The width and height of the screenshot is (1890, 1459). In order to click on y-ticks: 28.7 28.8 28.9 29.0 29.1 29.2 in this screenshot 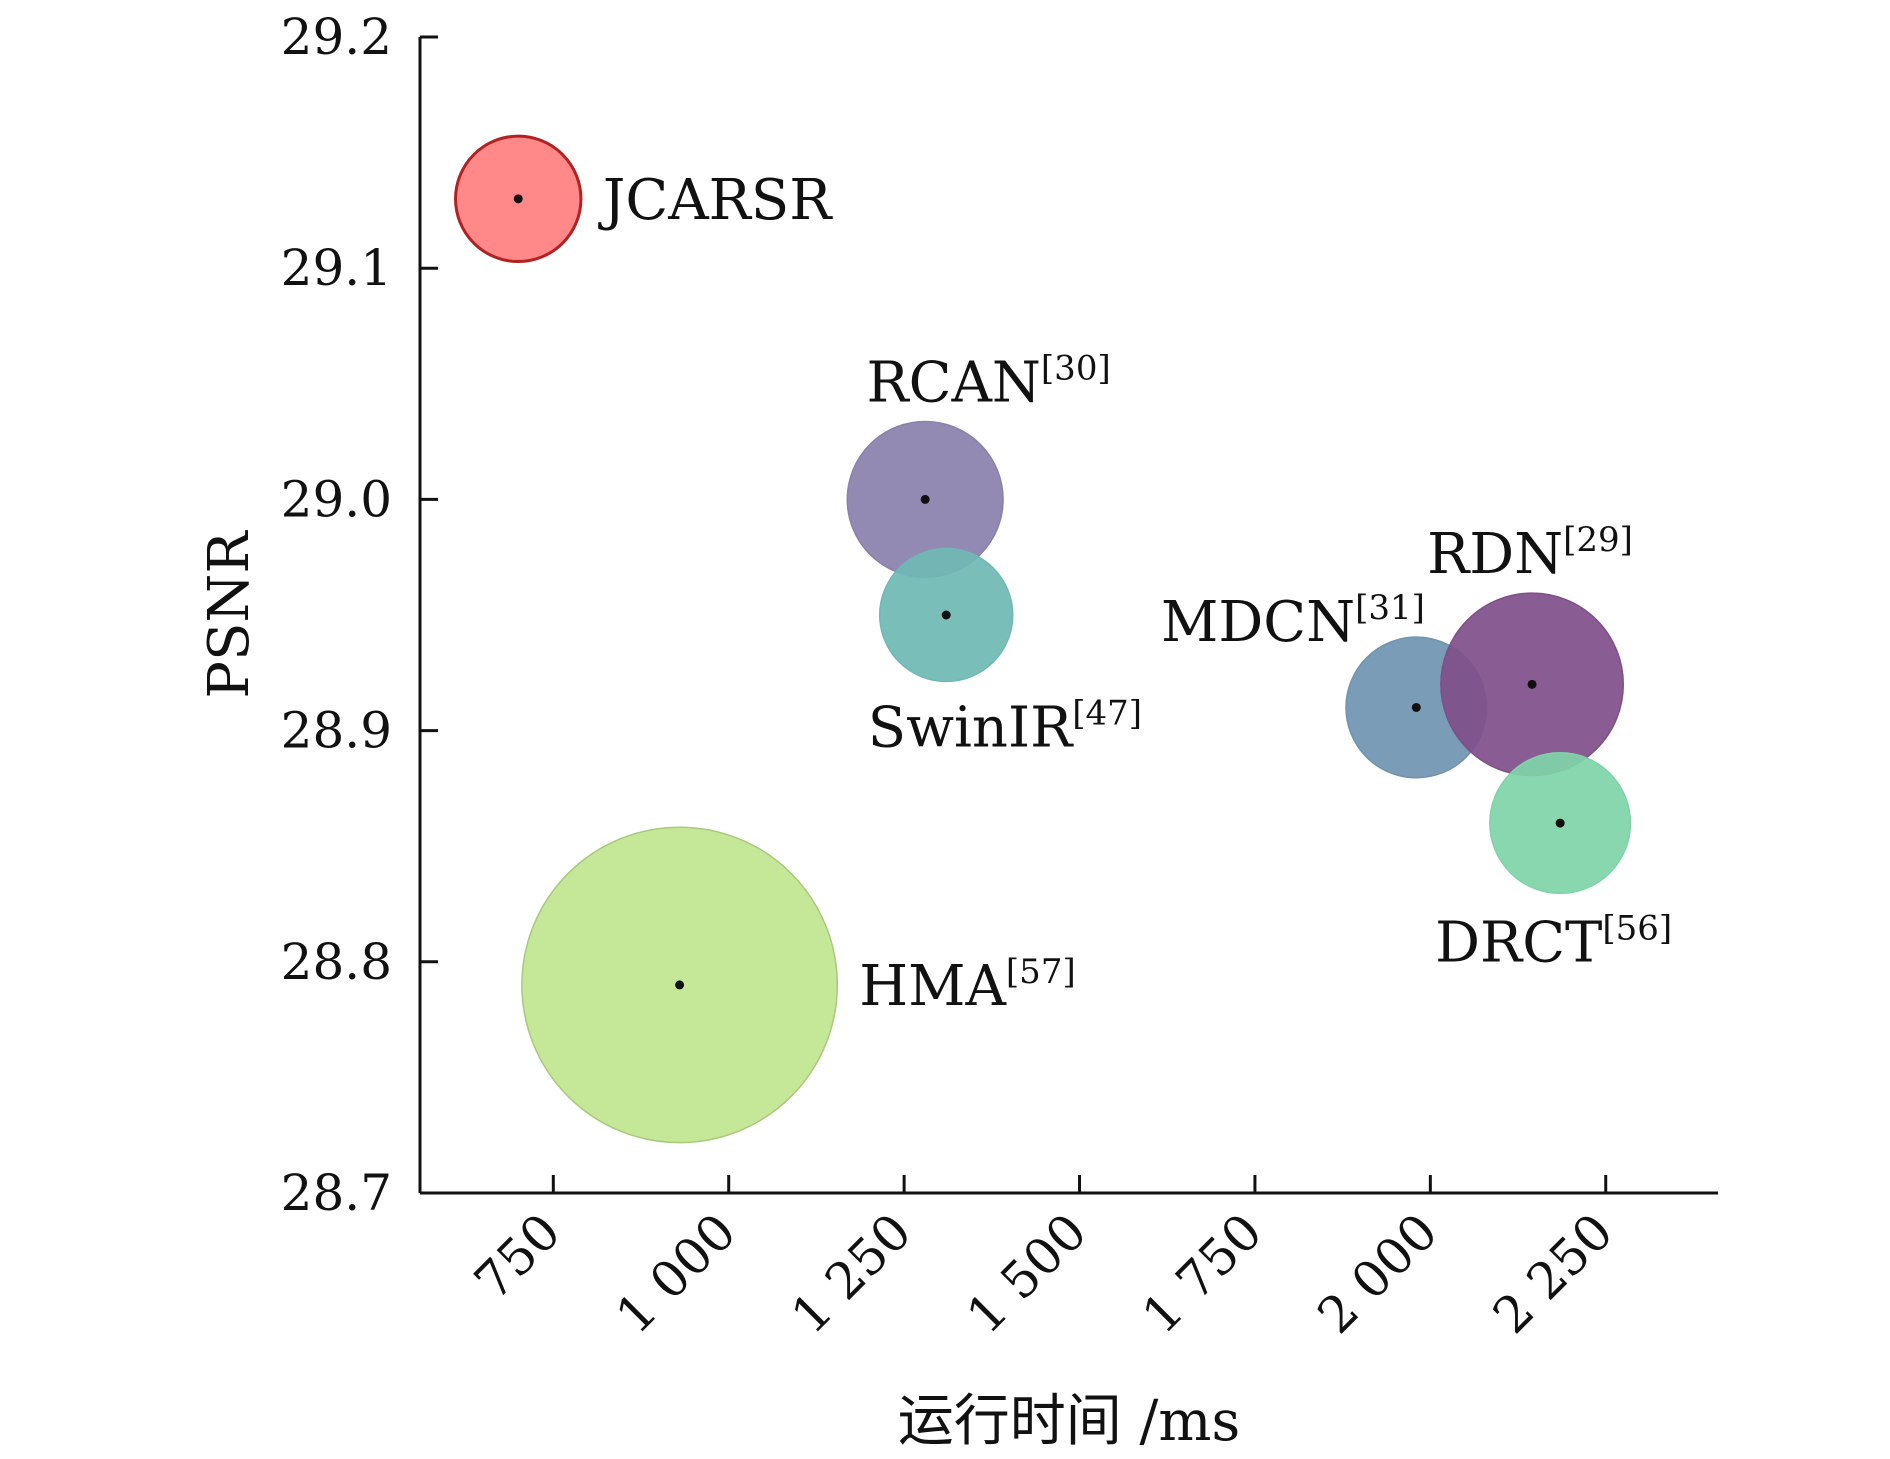, I will do `click(359, 615)`.